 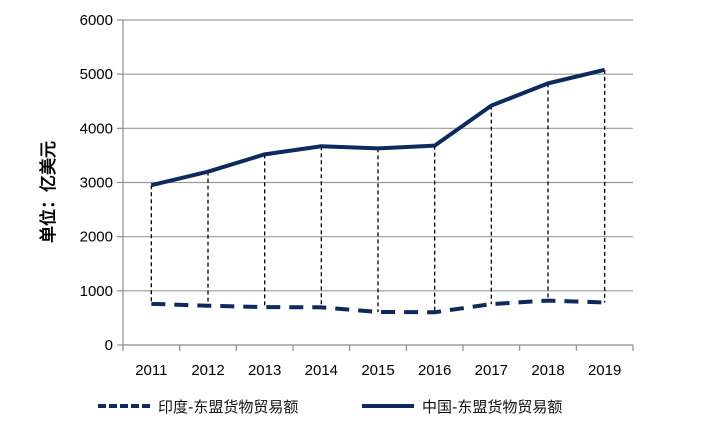 I want to click on x-axis-ticks: 2011 2012 2013 2014 2015 2016 2017 2018 2019, so click(x=378, y=370).